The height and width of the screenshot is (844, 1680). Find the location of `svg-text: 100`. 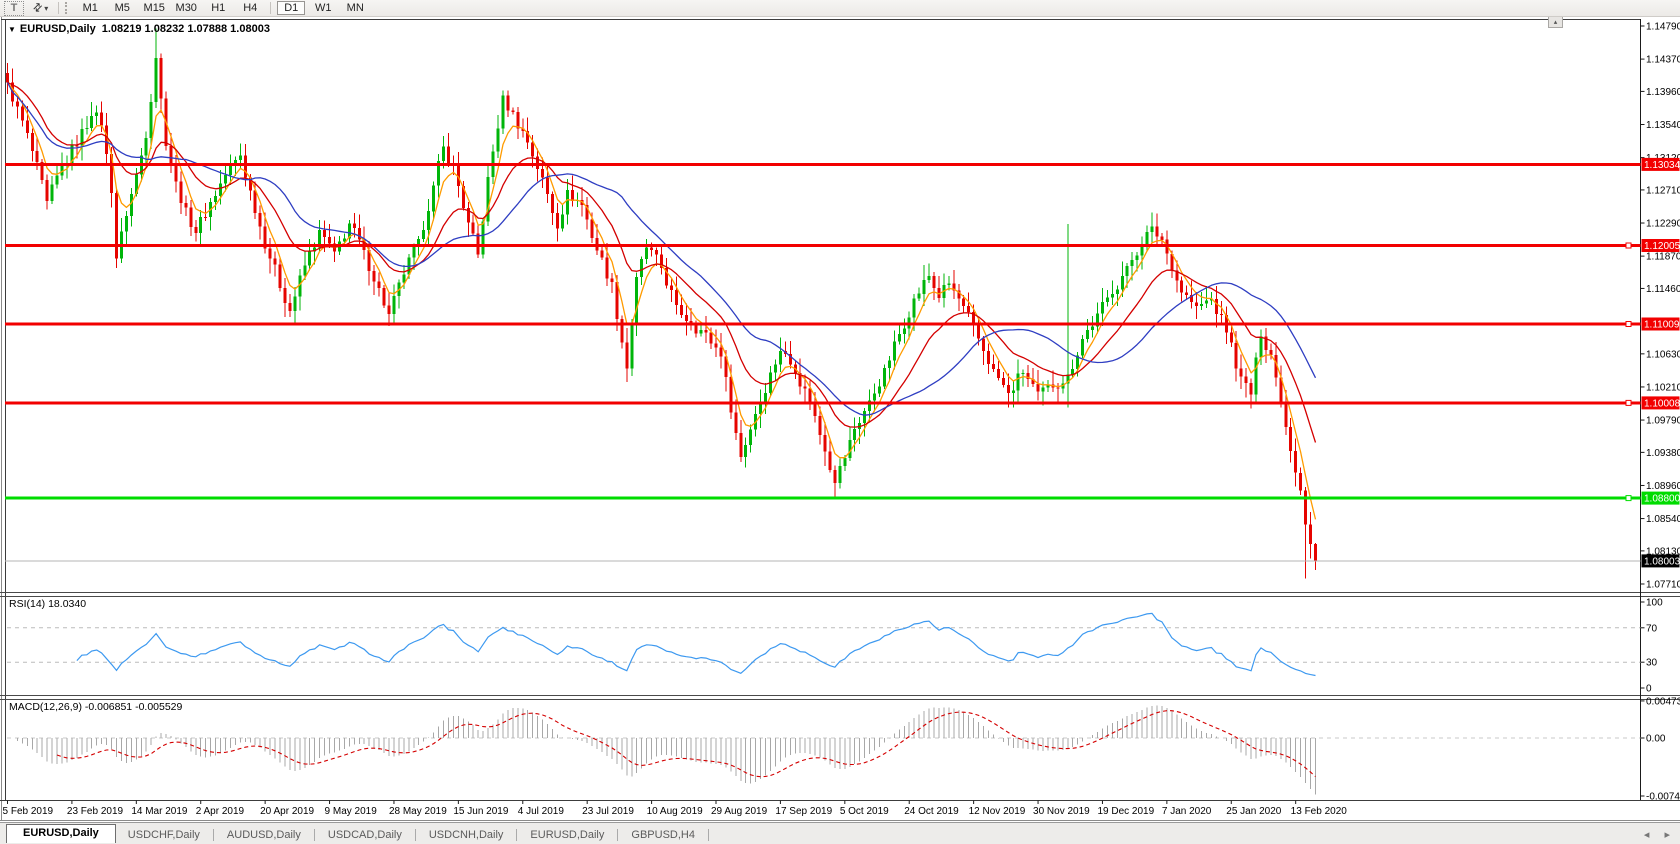

svg-text: 100 is located at coordinates (1654, 603).